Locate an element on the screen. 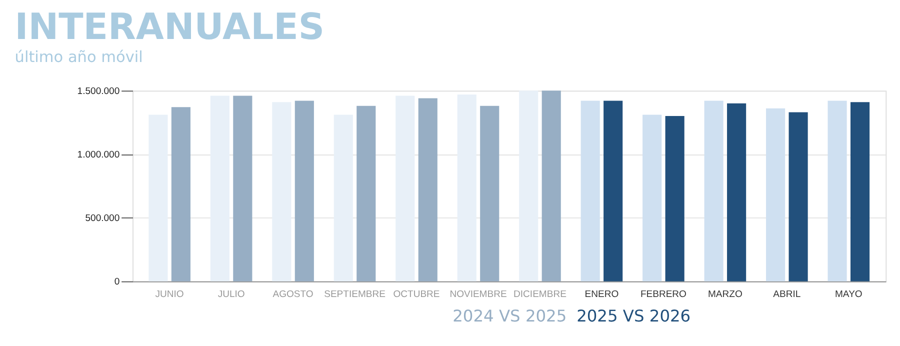  y-tick-label: 0 is located at coordinates (117, 282).